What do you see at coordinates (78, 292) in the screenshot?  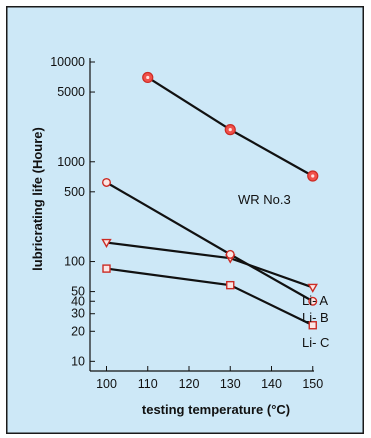 I see `y-tick-label: 50` at bounding box center [78, 292].